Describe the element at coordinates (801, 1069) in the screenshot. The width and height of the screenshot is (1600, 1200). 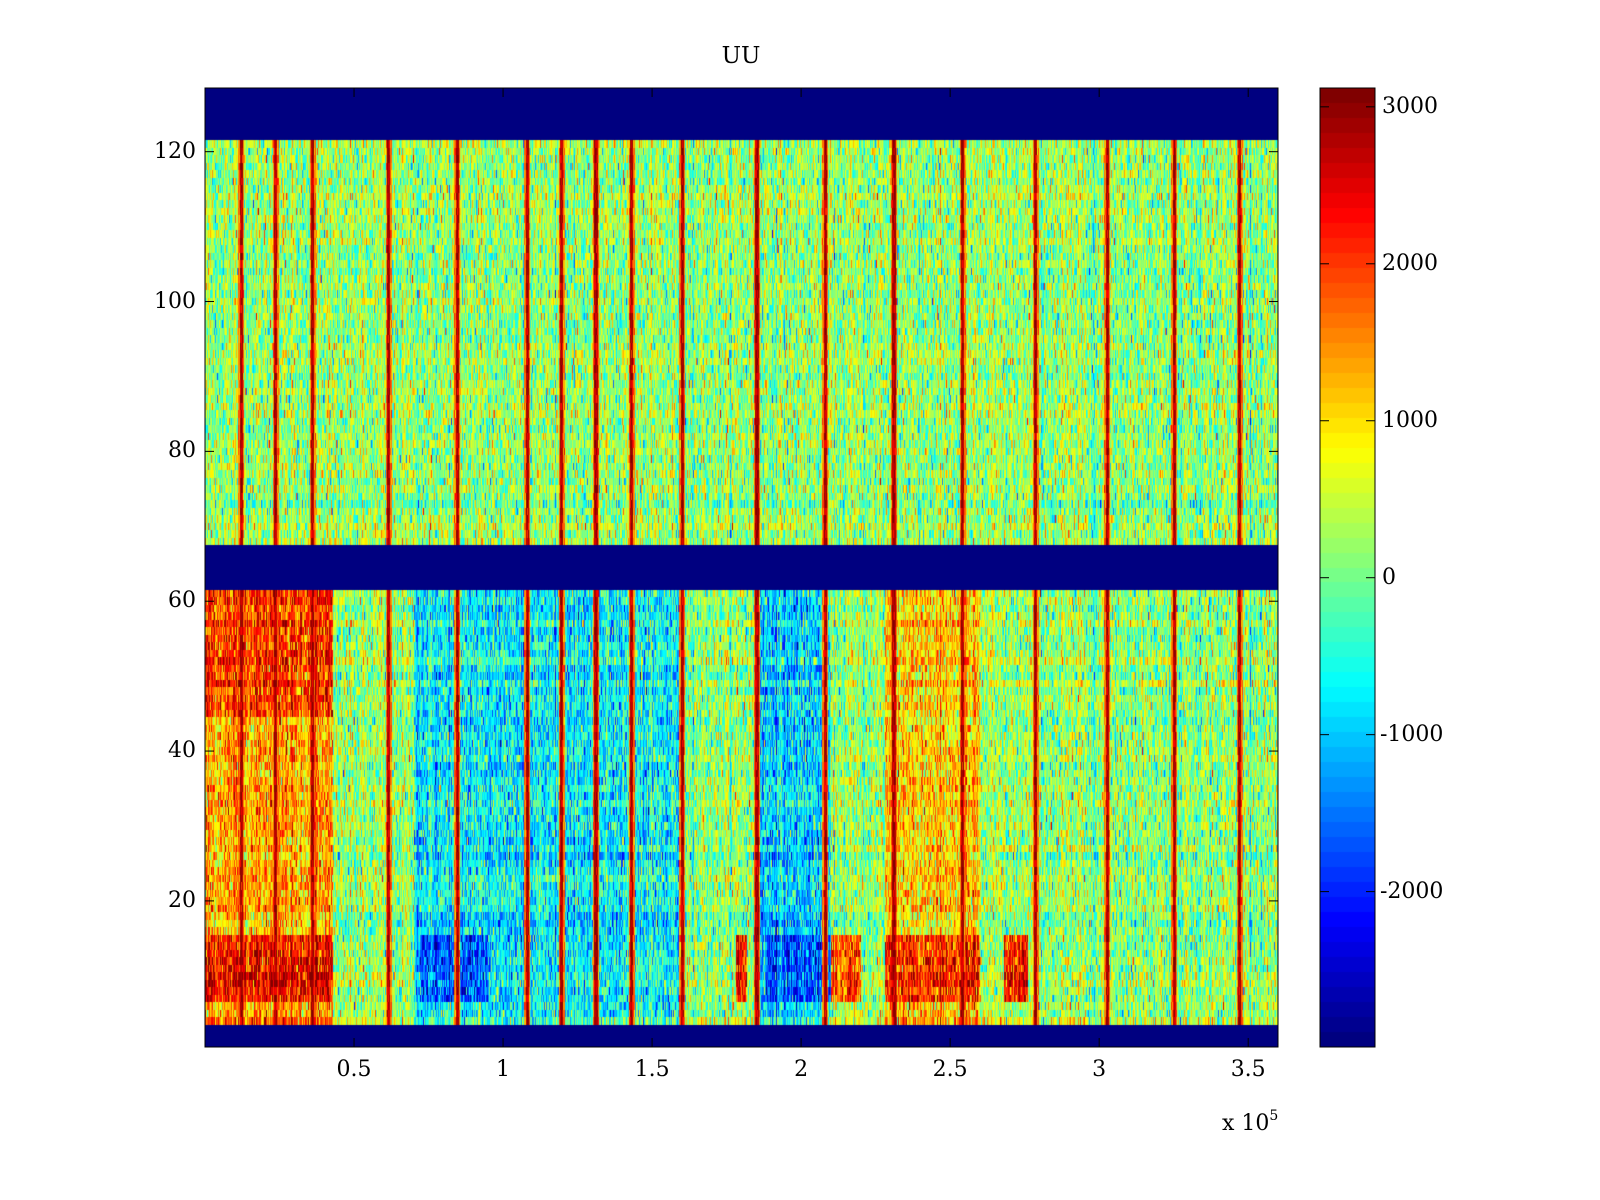
I see `x-tick-label: 2` at that location.